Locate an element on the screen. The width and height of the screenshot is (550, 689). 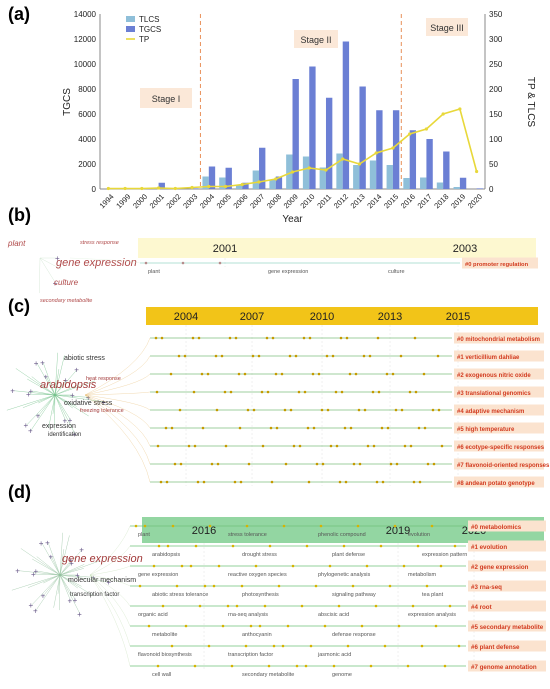
x-tick-label: 2019 is located at coordinates (458, 201).